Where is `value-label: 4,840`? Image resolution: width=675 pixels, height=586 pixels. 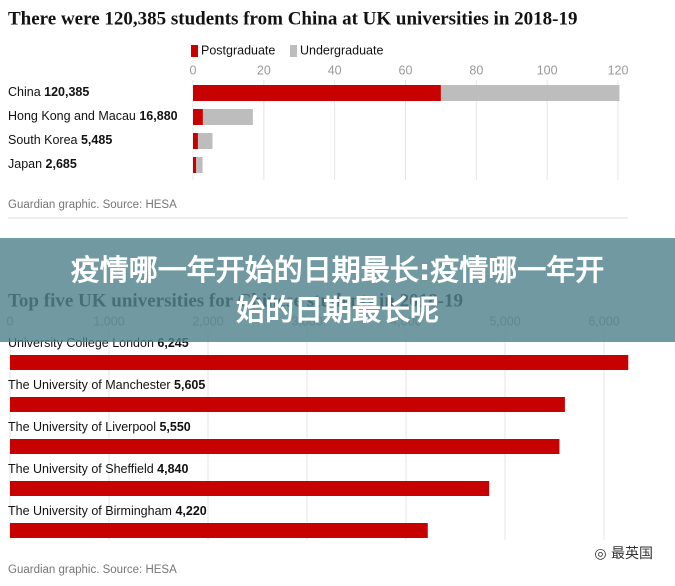
value-label: 4,840 is located at coordinates (172, 469).